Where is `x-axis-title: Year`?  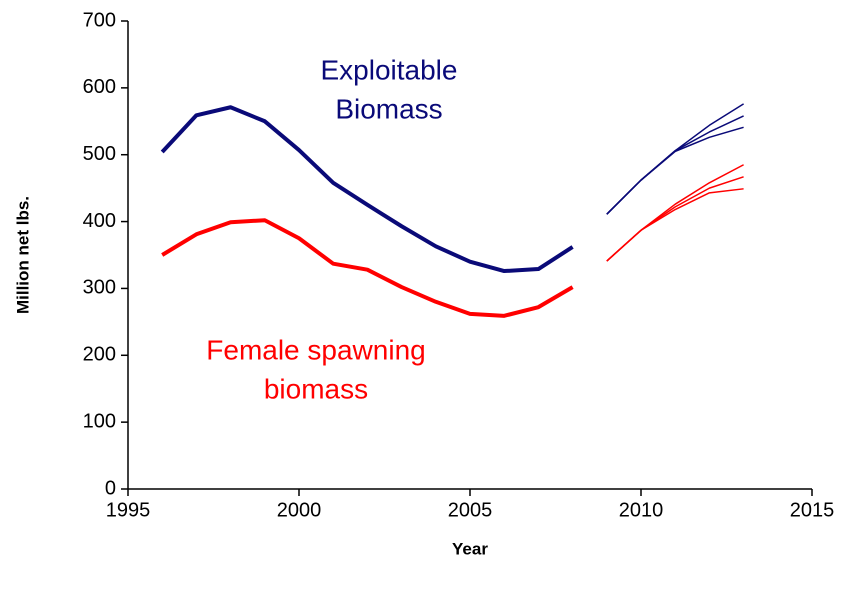
x-axis-title: Year is located at coordinates (470, 548).